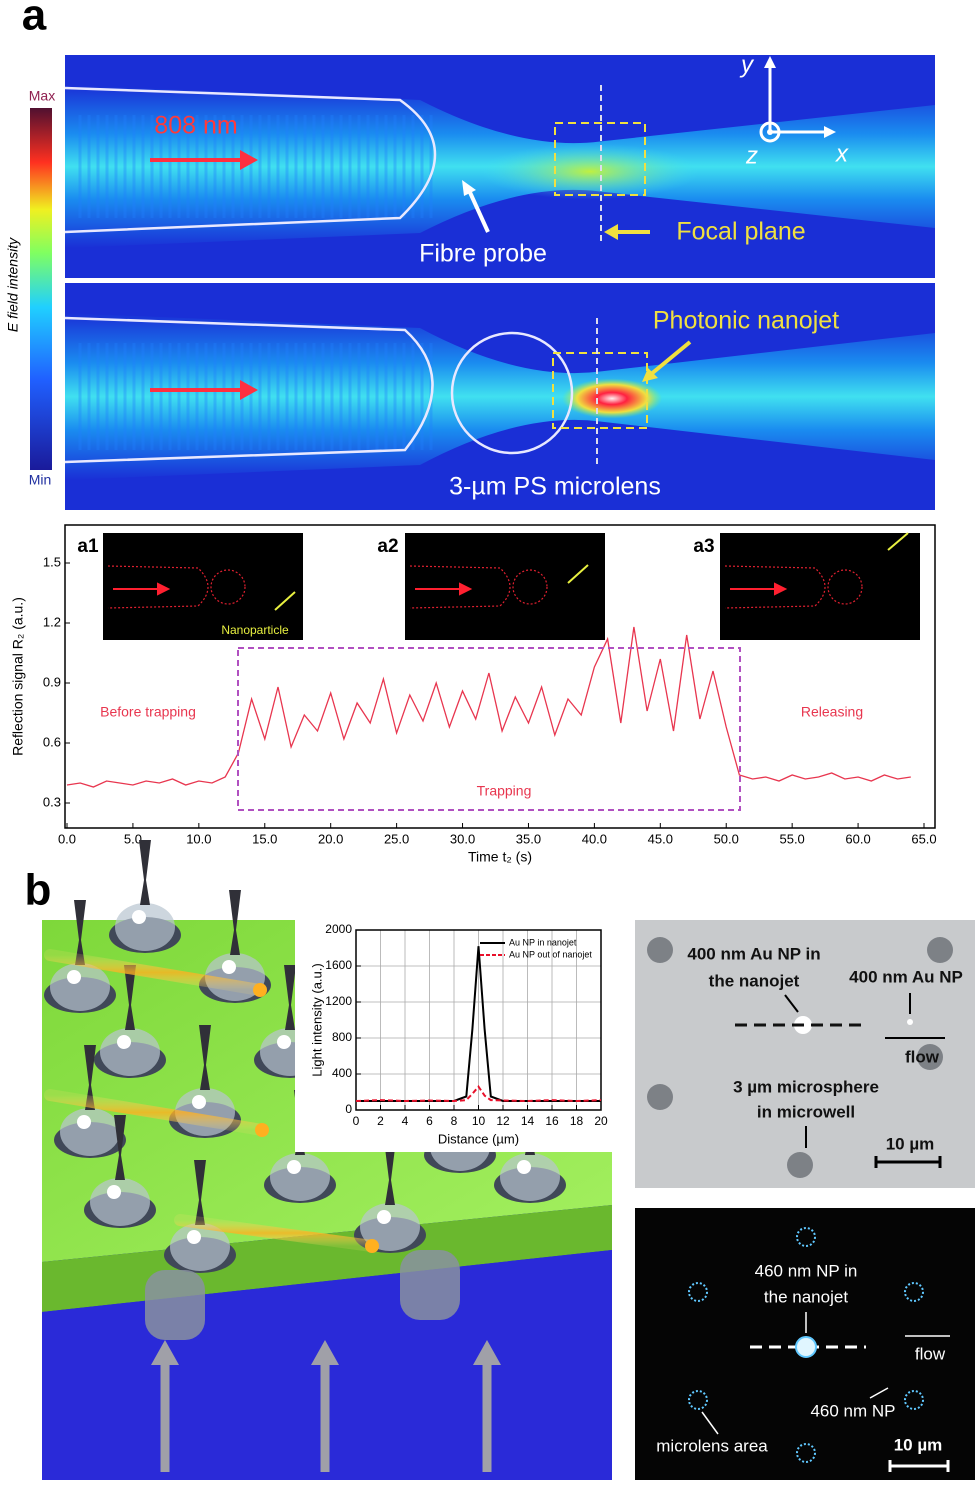 The width and height of the screenshot is (979, 1486). What do you see at coordinates (528, 838) in the screenshot?
I see `x-tick-label: 35.0` at bounding box center [528, 838].